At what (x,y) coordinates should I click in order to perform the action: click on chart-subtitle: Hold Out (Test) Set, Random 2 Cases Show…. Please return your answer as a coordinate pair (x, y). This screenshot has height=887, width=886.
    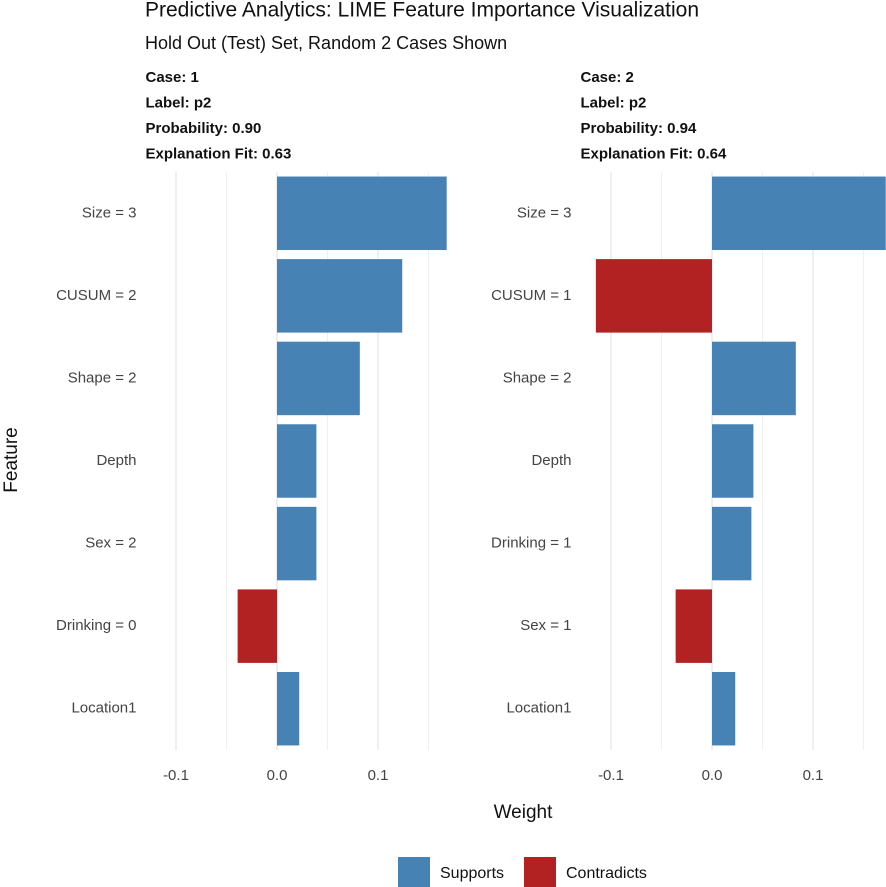
    Looking at the image, I should click on (326, 43).